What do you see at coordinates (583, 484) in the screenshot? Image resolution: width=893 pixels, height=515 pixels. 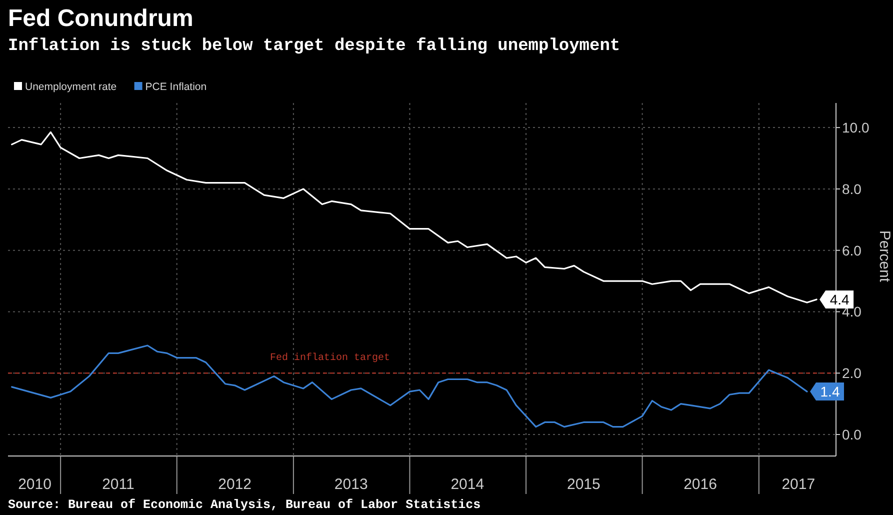 I see `x-tick-label: 2015` at bounding box center [583, 484].